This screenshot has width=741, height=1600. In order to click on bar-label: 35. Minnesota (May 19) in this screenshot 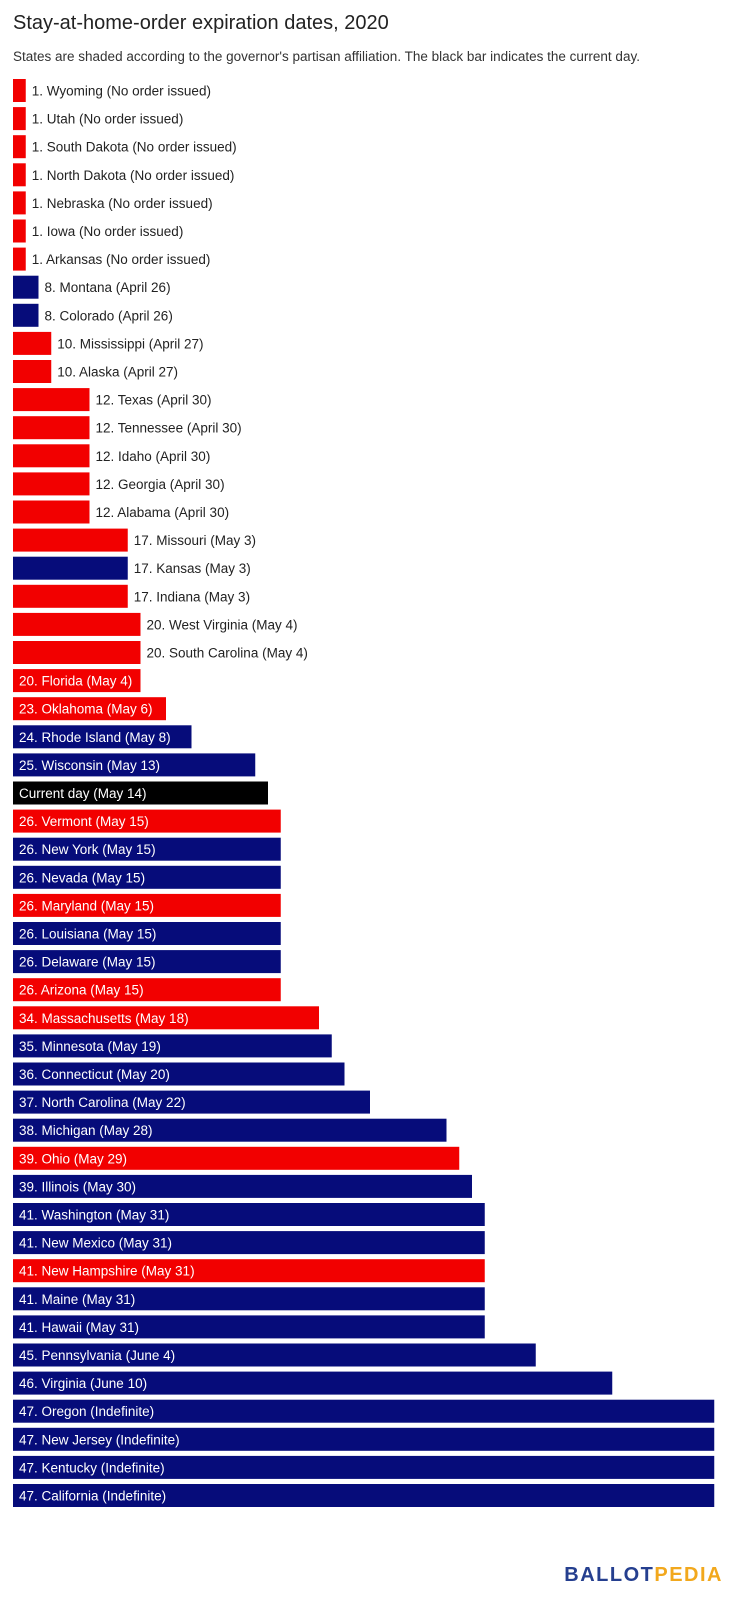, I will do `click(90, 1046)`.